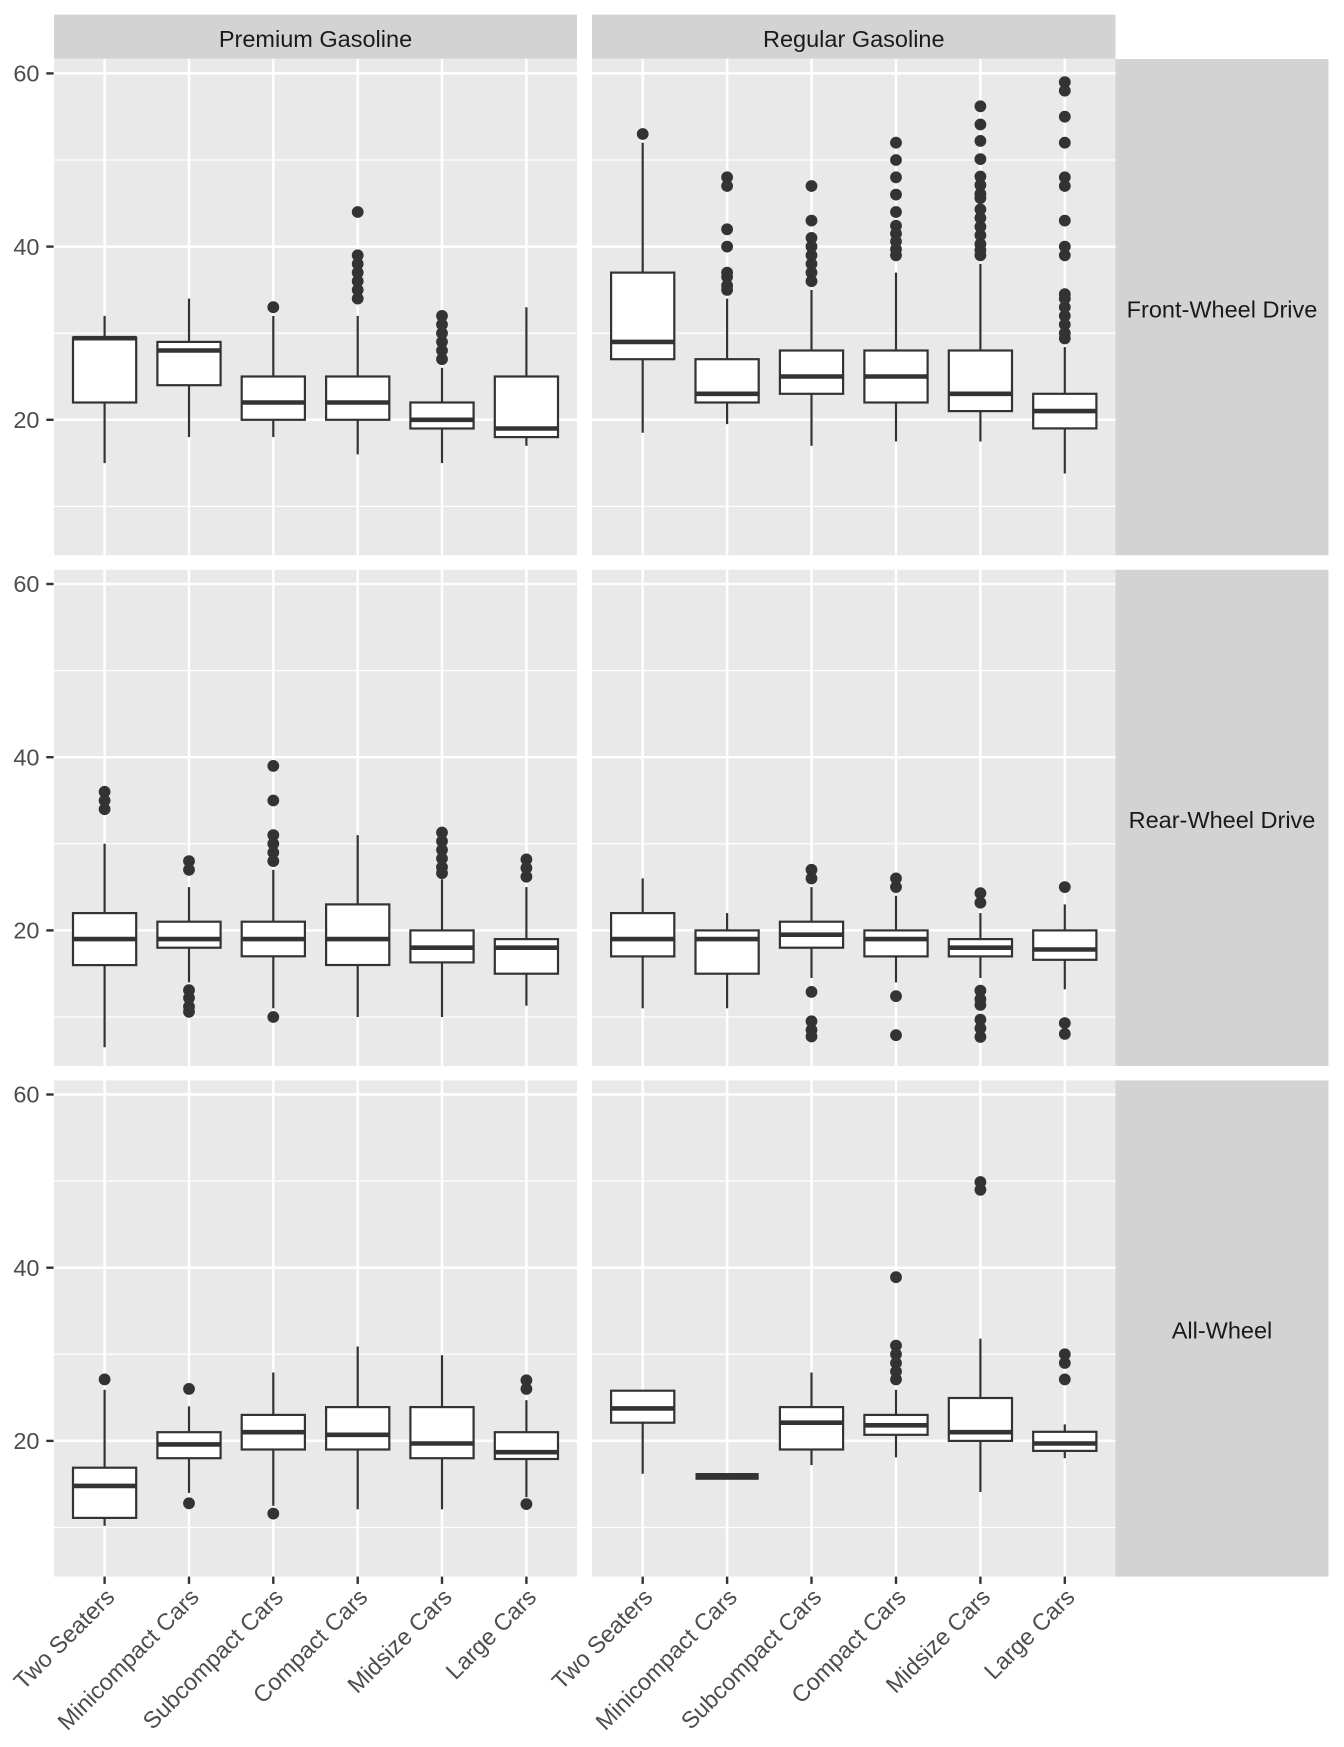  Describe the element at coordinates (1222, 820) in the screenshot. I see `svg-text: Rear-Wheel Drive` at that location.